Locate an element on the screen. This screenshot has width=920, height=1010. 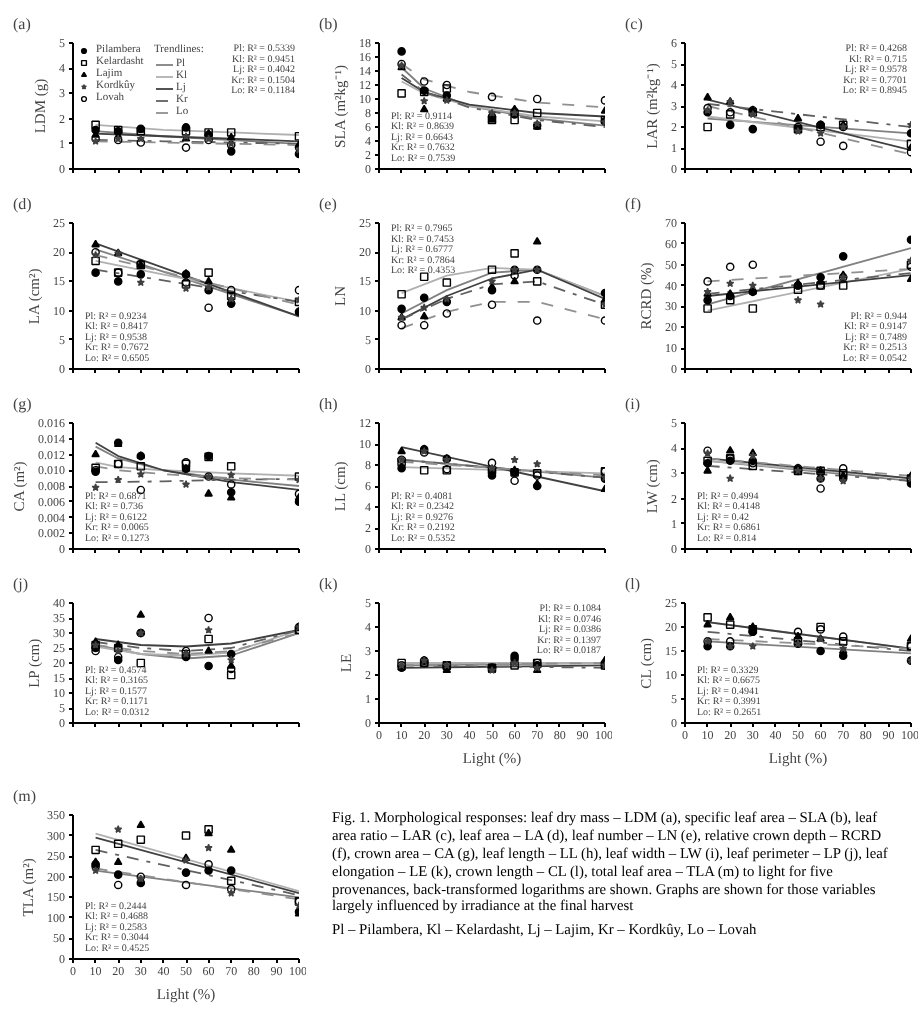
chart-title: (e) is located at coordinates (328, 204).